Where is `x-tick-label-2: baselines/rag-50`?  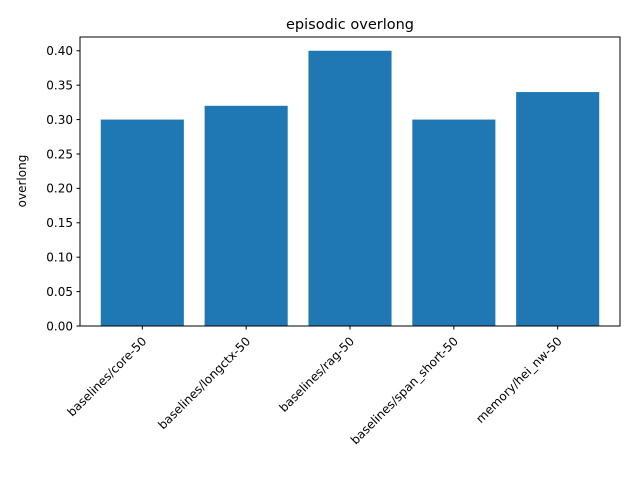 x-tick-label-2: baselines/rag-50 is located at coordinates (316, 374).